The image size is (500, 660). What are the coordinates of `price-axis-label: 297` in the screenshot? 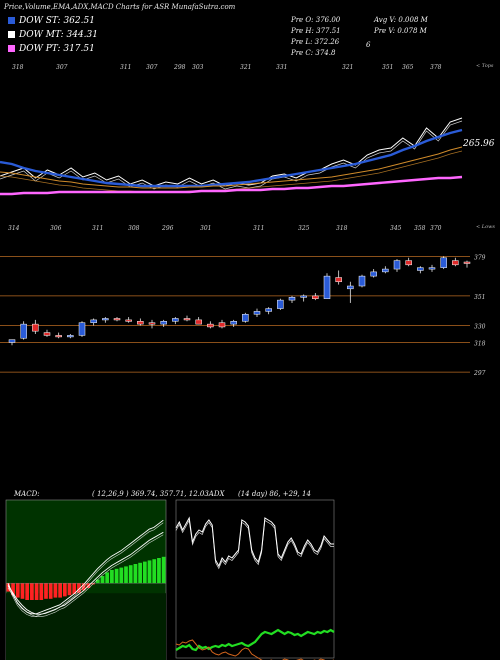 It's located at (479, 373).